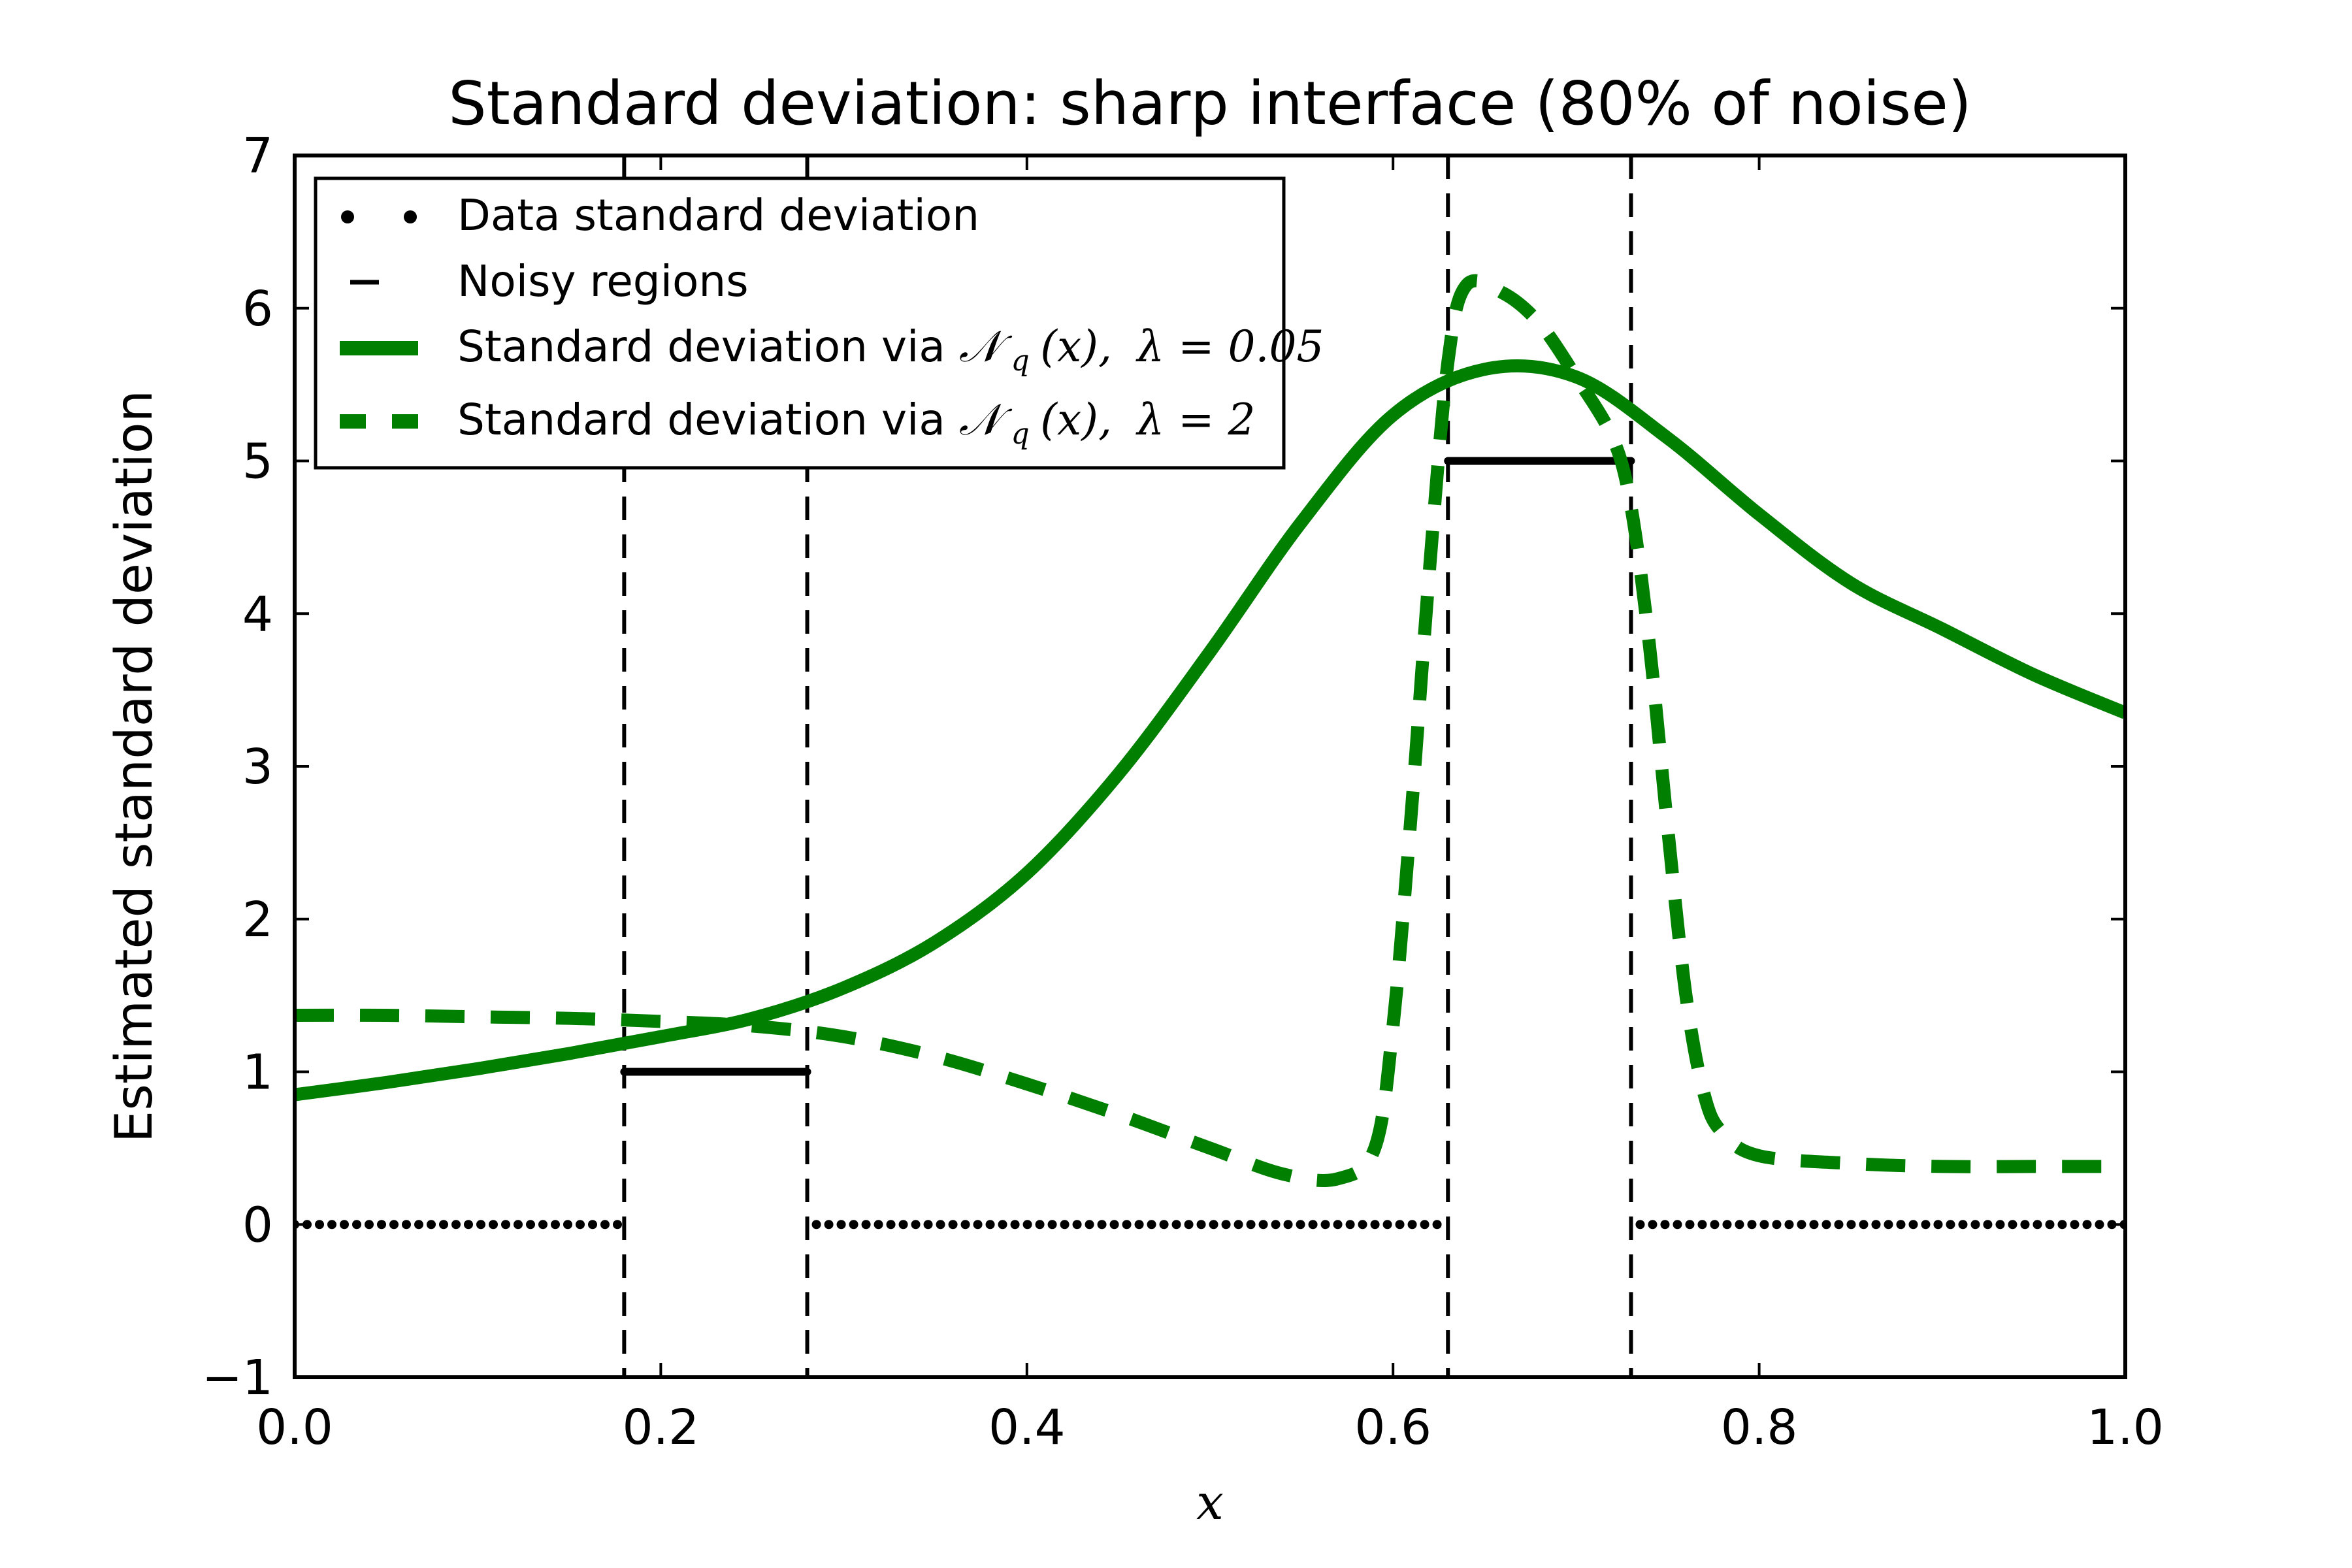  What do you see at coordinates (257, 920) in the screenshot?
I see `y-tick-label: 2` at bounding box center [257, 920].